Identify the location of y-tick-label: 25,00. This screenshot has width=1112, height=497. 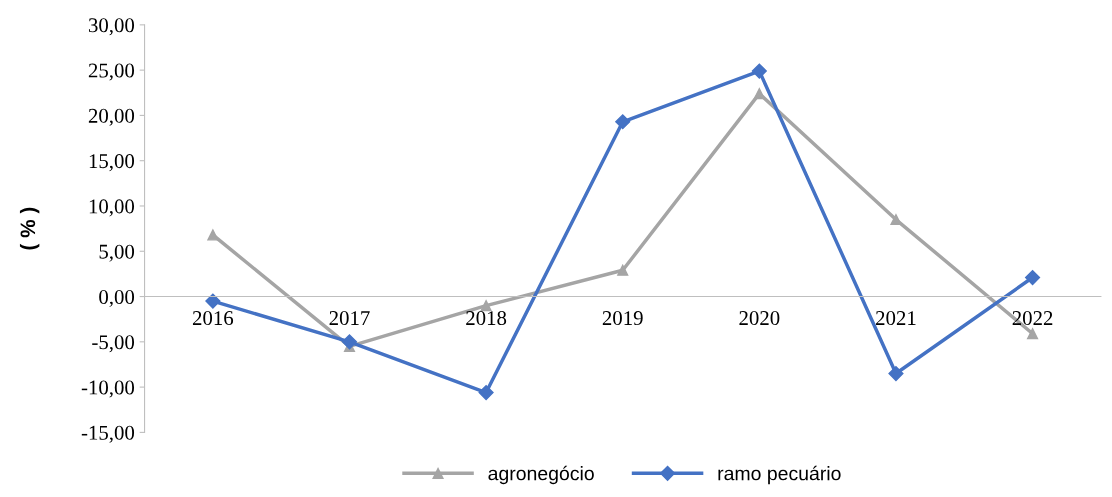
(111, 72).